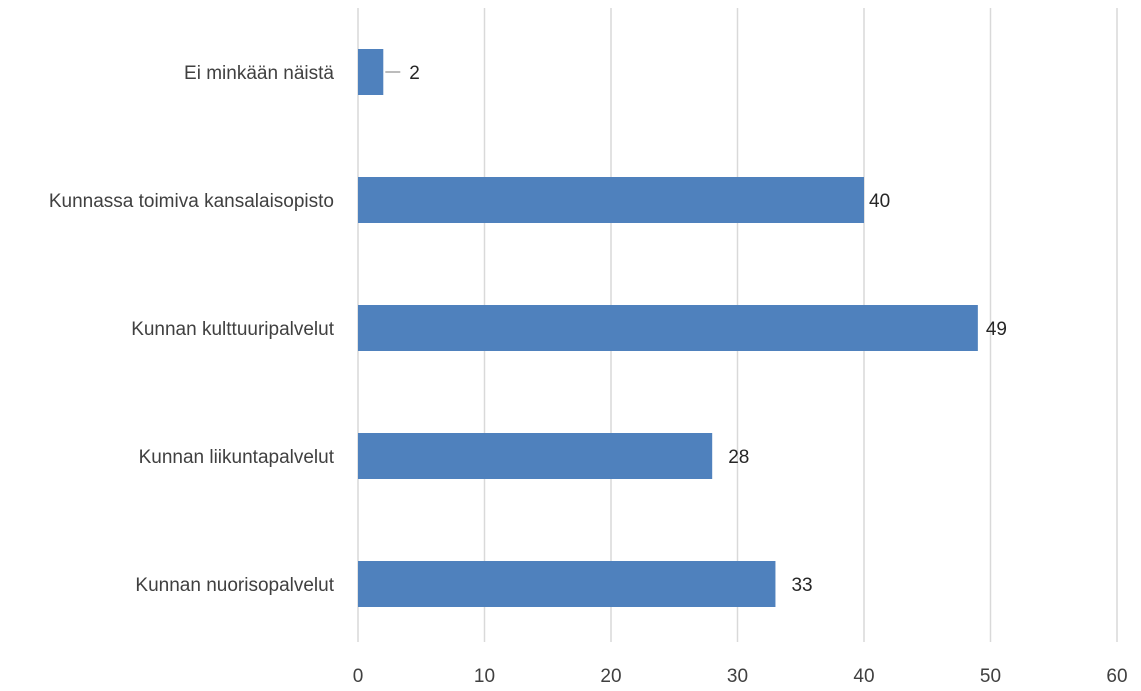 The image size is (1141, 691). Describe the element at coordinates (414, 73) in the screenshot. I see `data-label: 2` at that location.